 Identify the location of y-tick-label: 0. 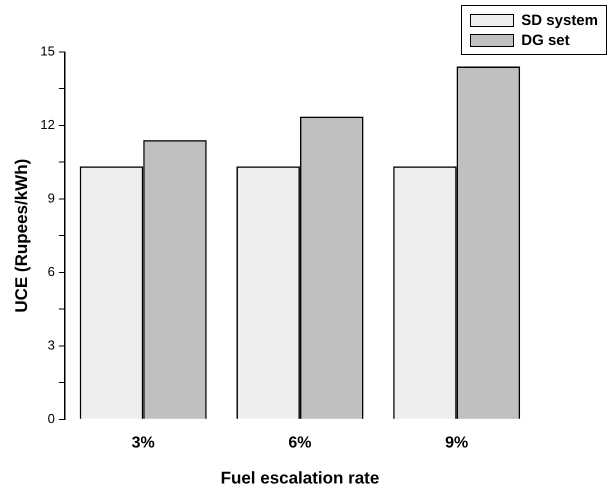
(51, 418).